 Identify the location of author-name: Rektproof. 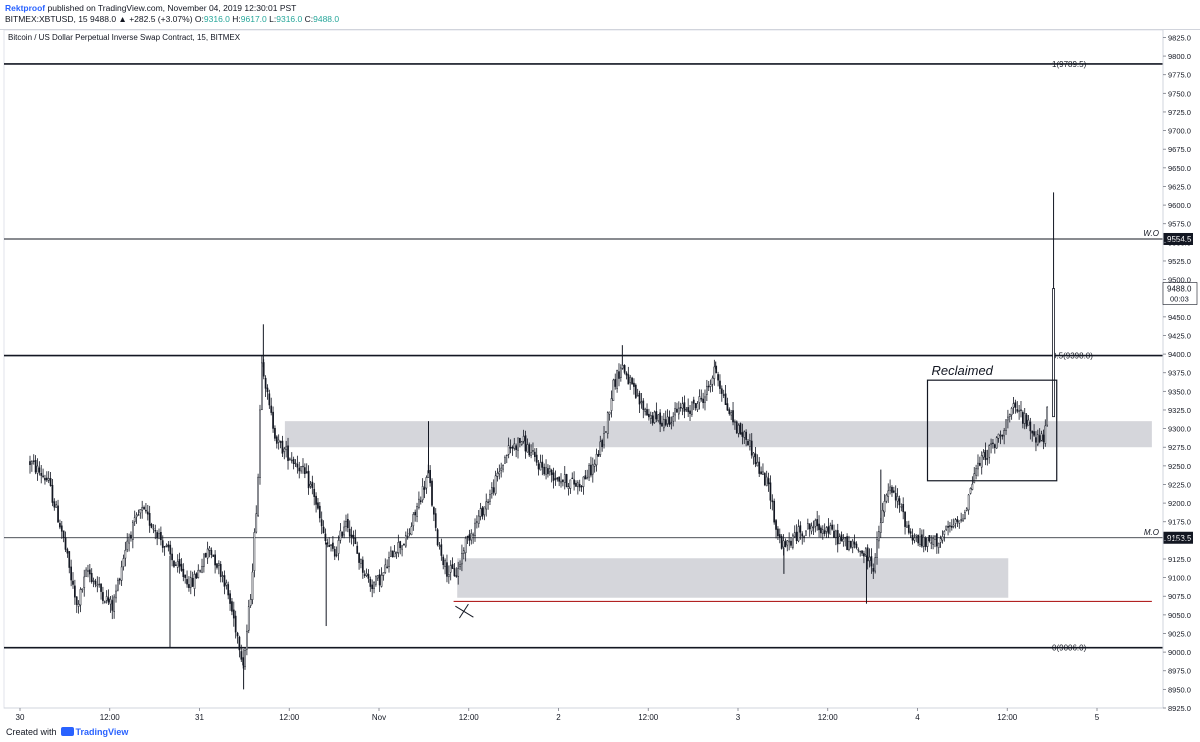
(25, 8).